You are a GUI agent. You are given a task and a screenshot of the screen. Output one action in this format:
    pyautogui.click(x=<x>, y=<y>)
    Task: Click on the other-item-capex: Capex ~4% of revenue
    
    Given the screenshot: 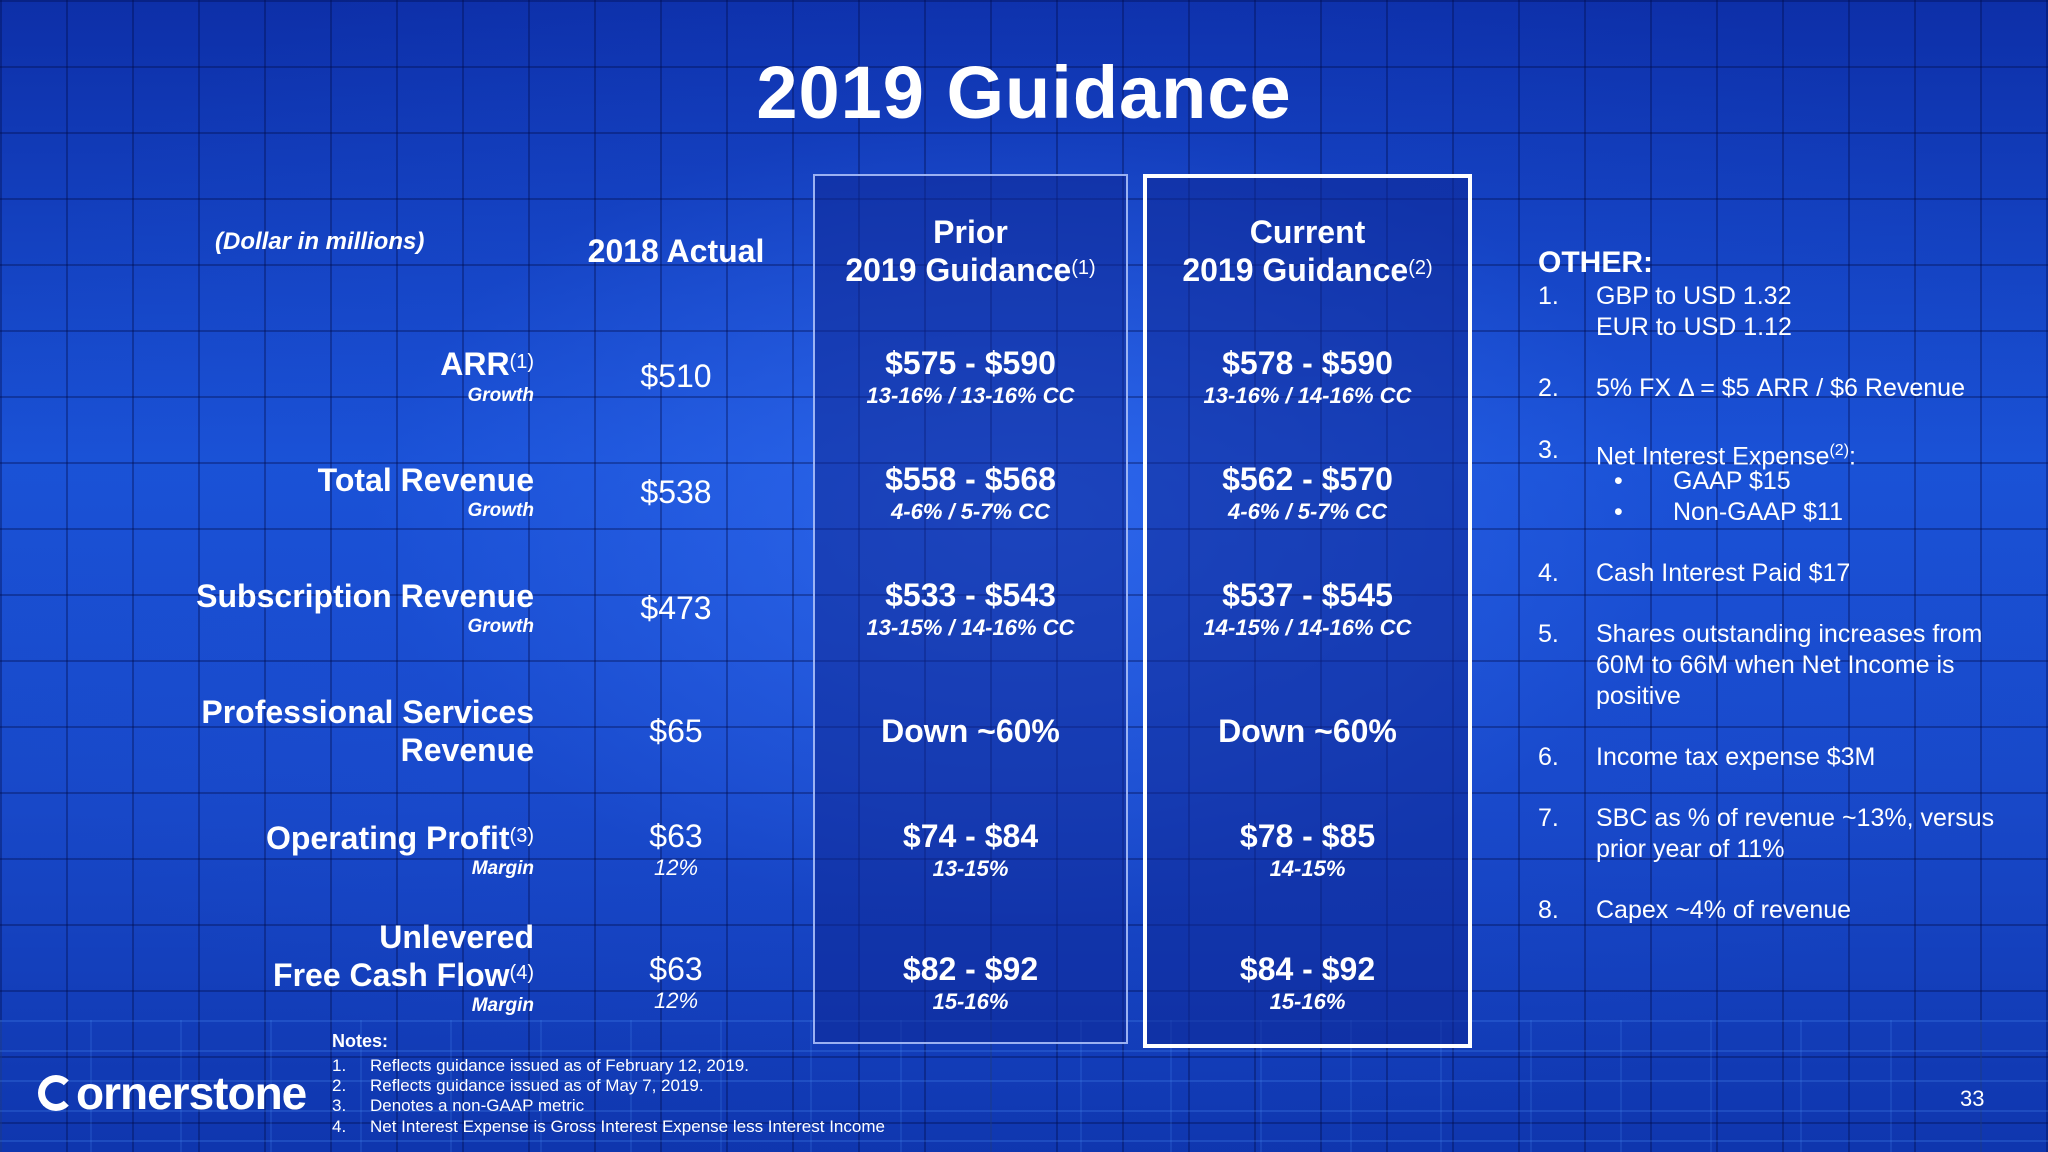 What is the action you would take?
    pyautogui.click(x=1724, y=910)
    